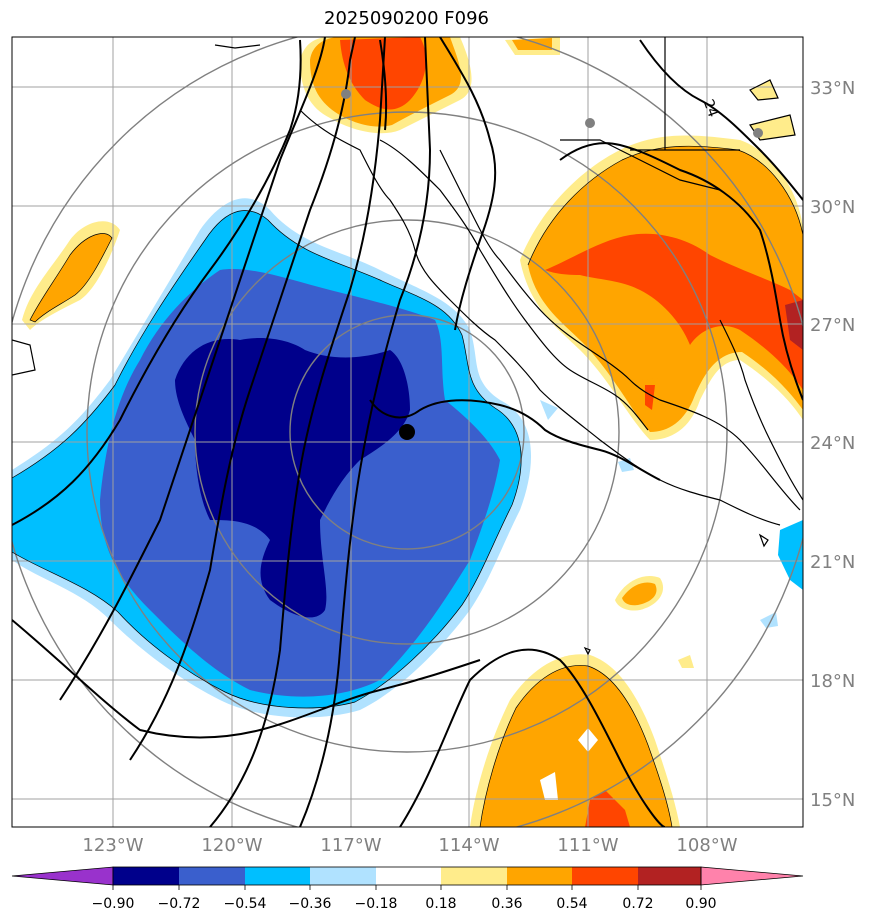 The image size is (873, 924). What do you see at coordinates (113, 904) in the screenshot?
I see `colorbar-label: −0.90` at bounding box center [113, 904].